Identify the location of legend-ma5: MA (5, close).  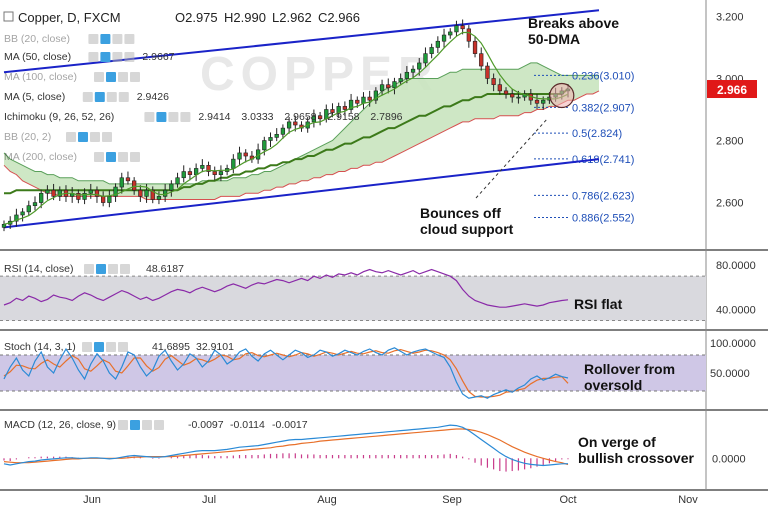
(34, 97).